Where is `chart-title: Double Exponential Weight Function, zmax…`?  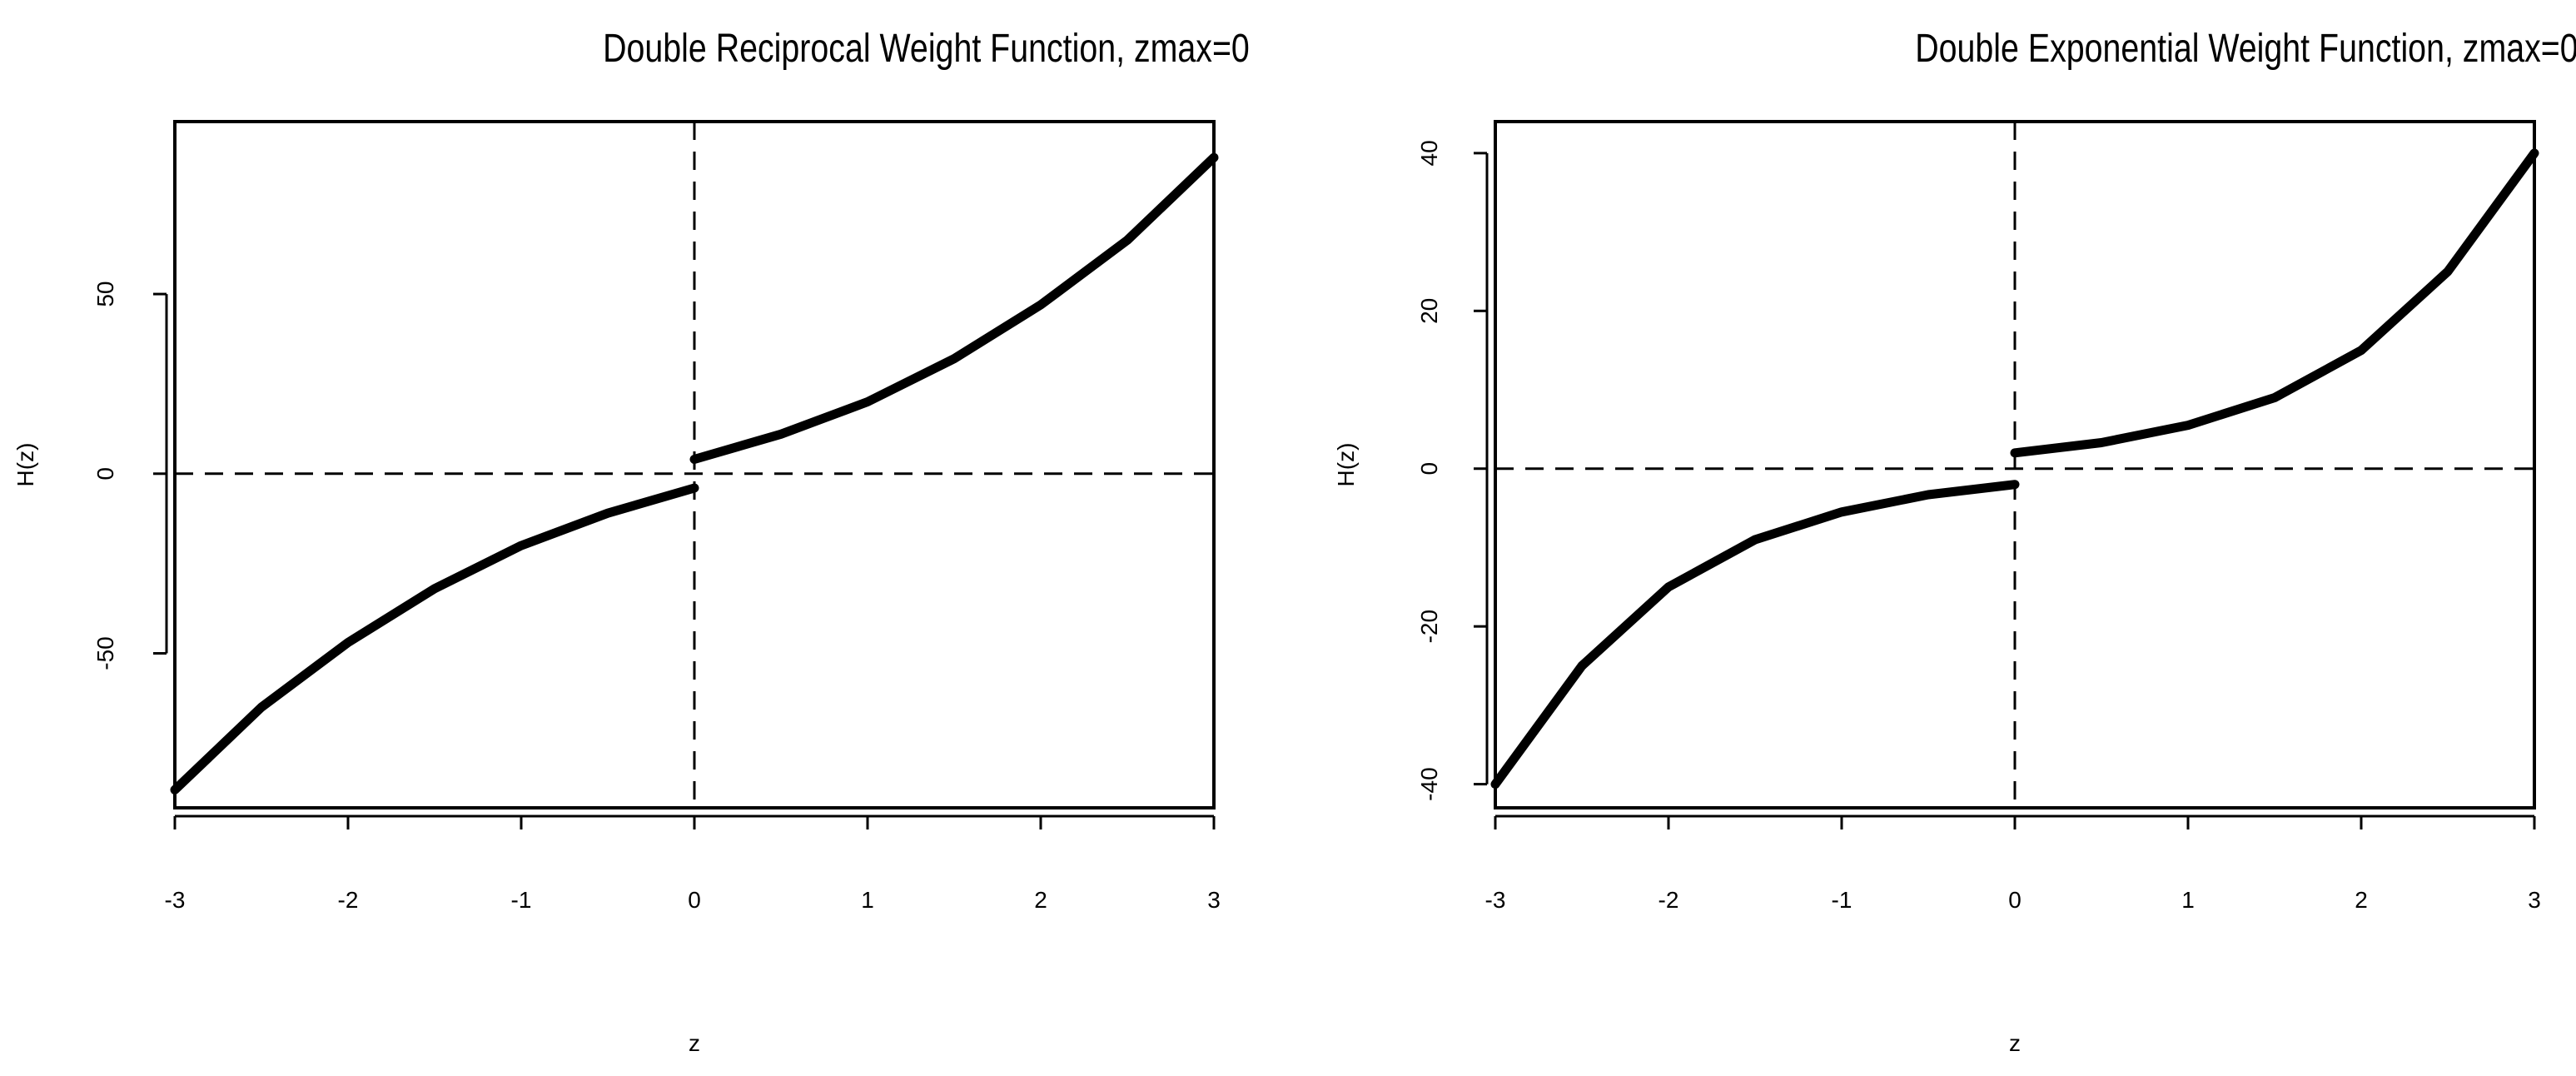 chart-title: Double Exponential Weight Function, zmax… is located at coordinates (2245, 48).